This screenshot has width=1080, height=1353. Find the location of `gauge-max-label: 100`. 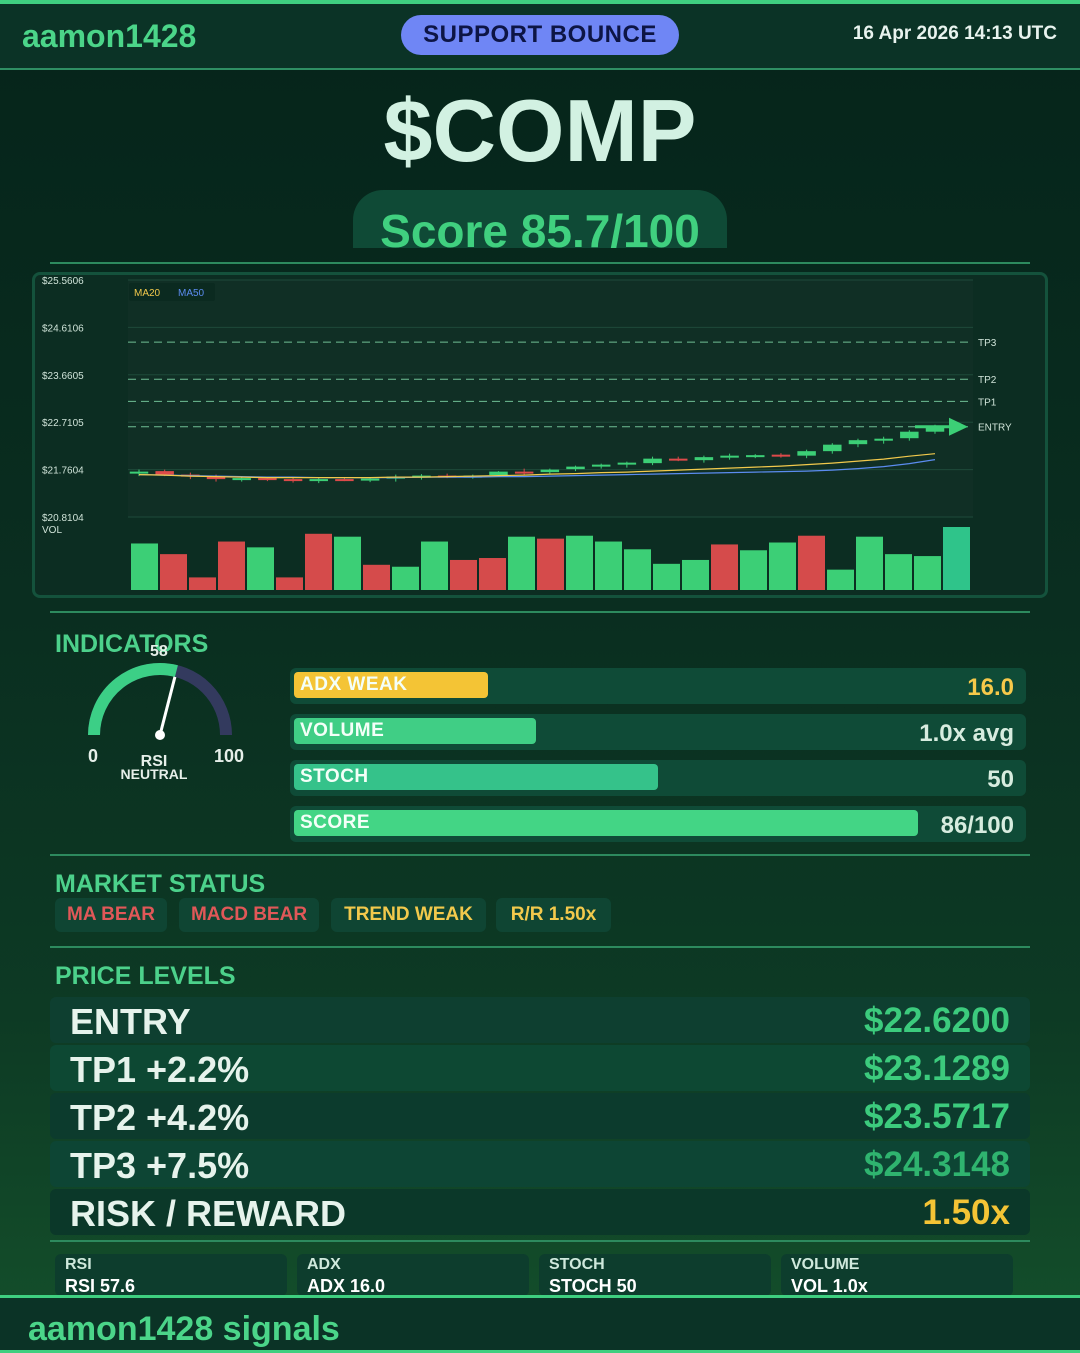

gauge-max-label: 100 is located at coordinates (229, 756).